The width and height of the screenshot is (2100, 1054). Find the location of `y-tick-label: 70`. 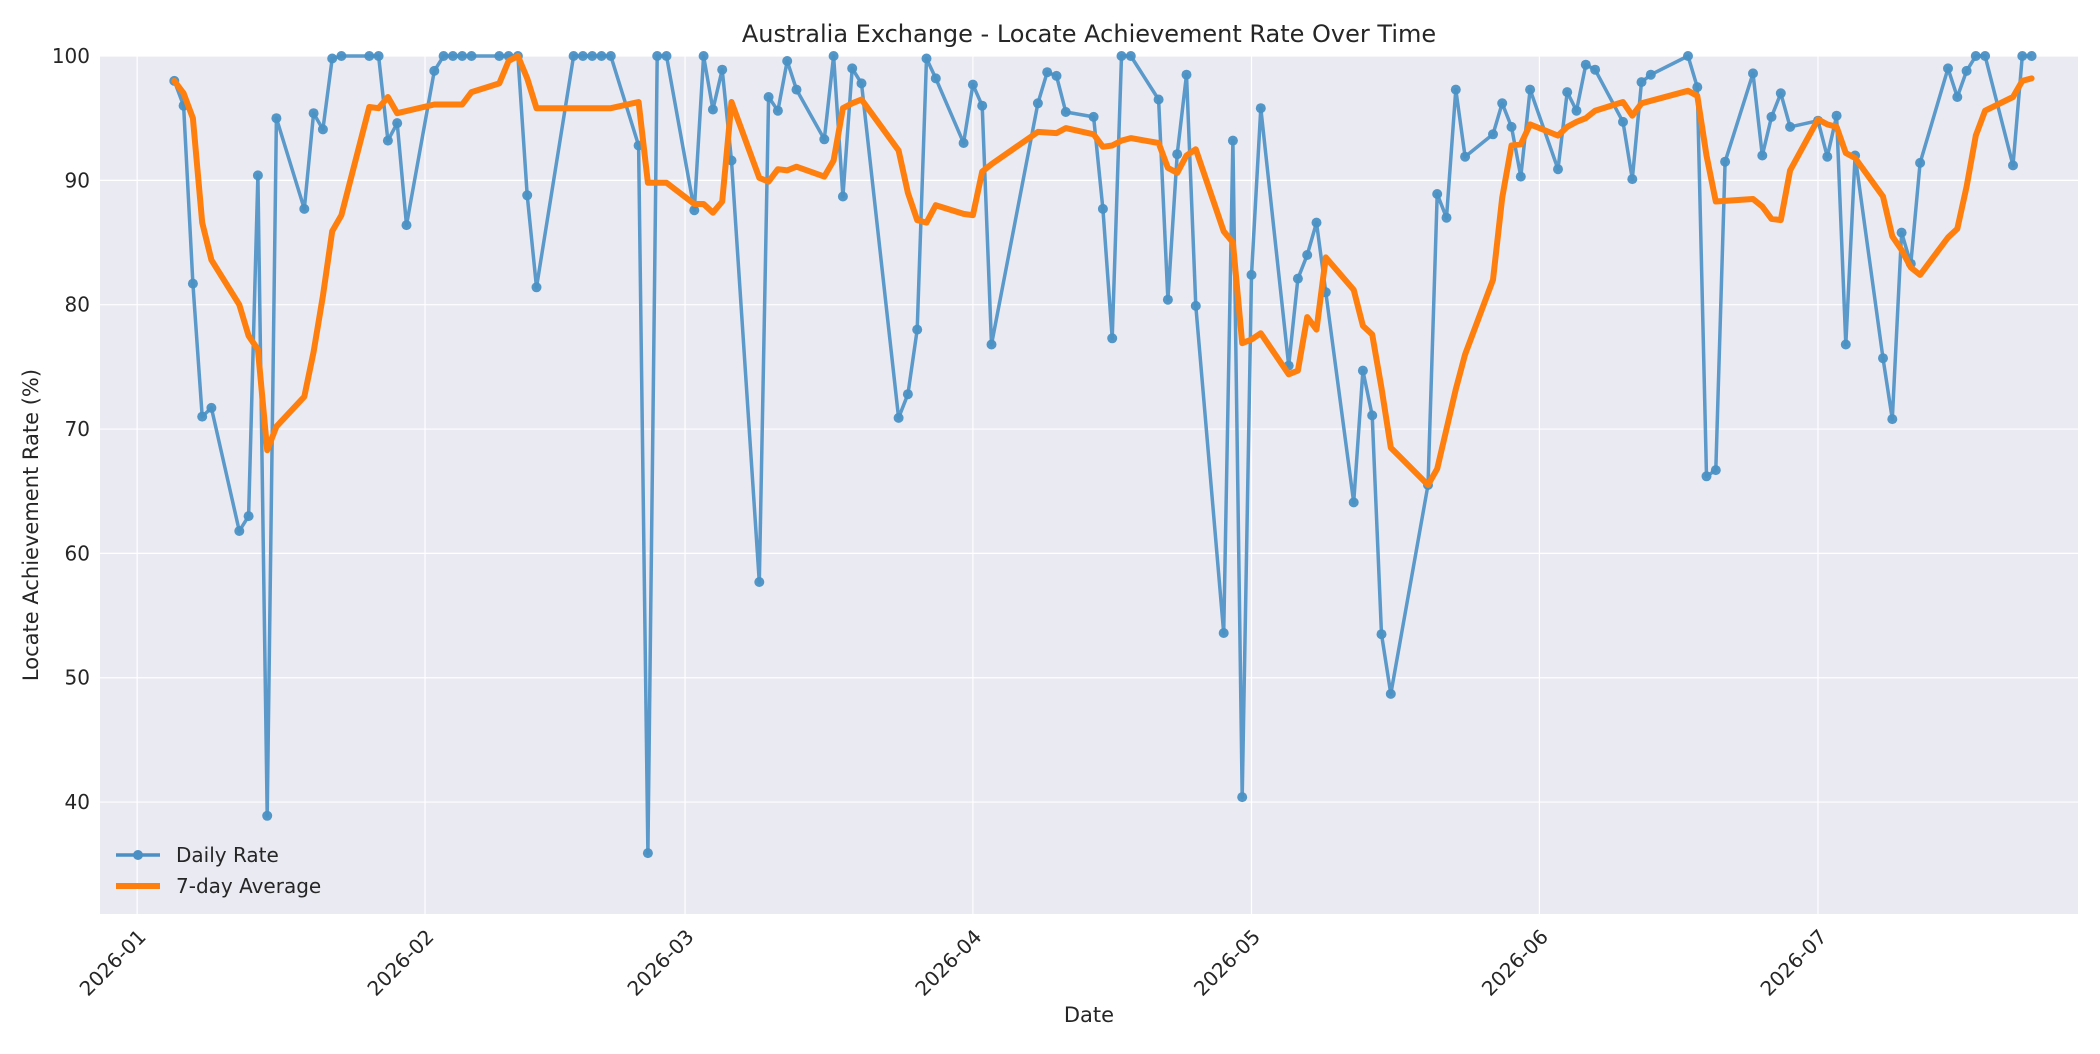

y-tick-label: 70 is located at coordinates (77, 429).